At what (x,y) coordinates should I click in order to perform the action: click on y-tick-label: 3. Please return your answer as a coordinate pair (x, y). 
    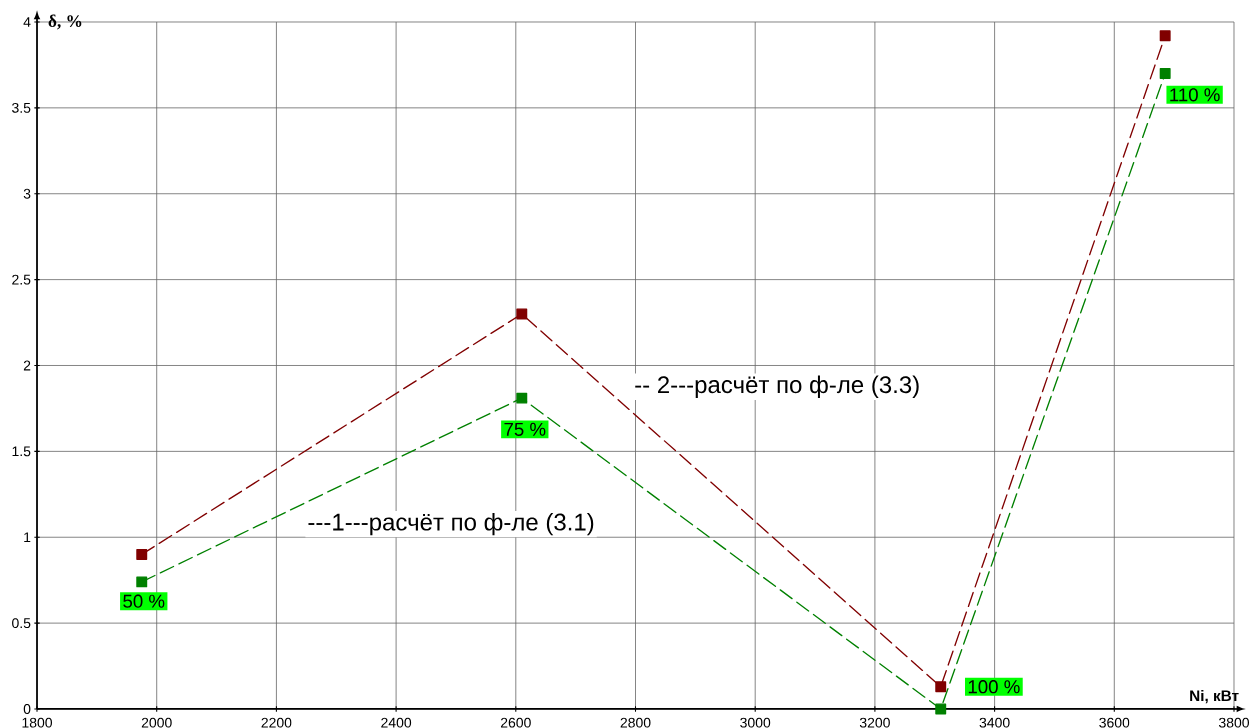
    Looking at the image, I should click on (27, 193).